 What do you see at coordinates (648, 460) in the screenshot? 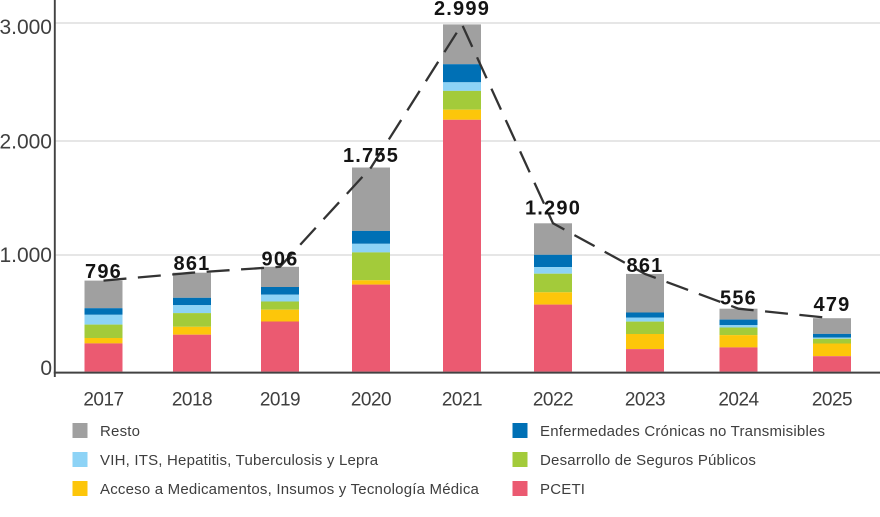
I see `svg-text: Desarrollo de Seguros Públicos` at bounding box center [648, 460].